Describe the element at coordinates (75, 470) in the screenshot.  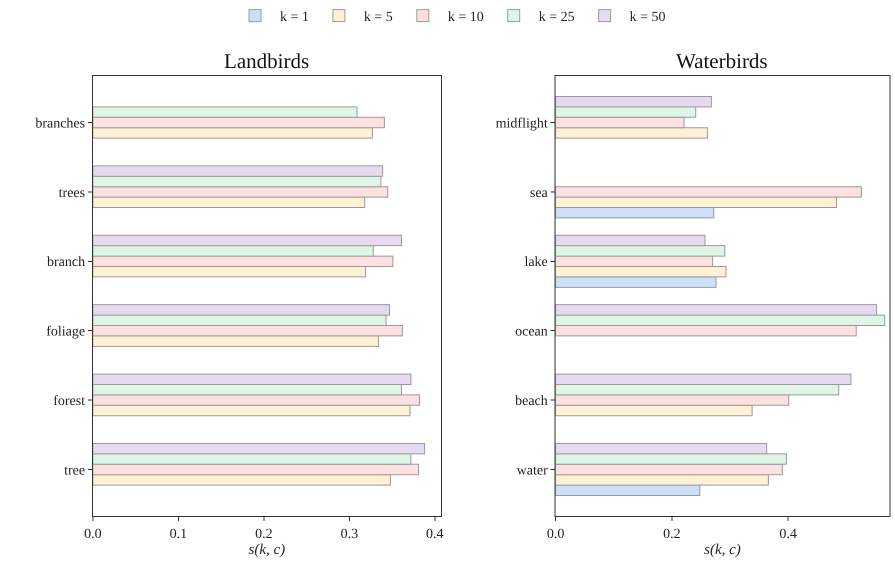
I see `y-tick-label: tree` at that location.